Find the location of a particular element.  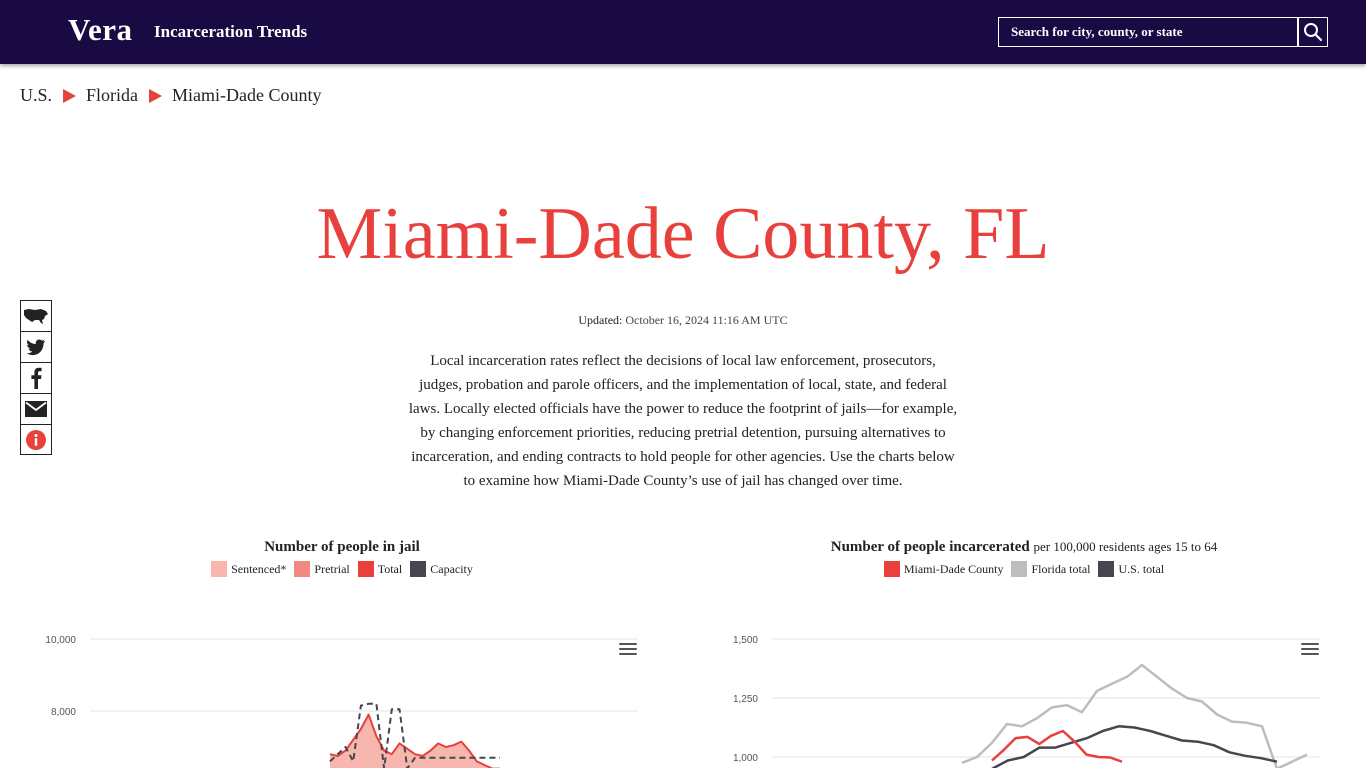

legend-label: Florida total is located at coordinates (1061, 568).